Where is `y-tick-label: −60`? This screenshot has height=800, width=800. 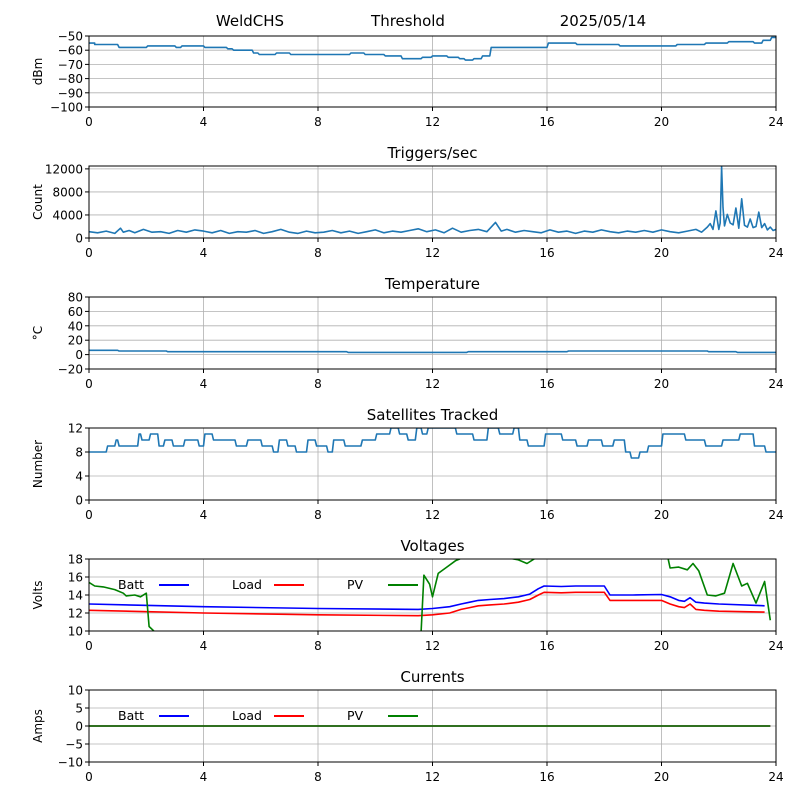
y-tick-label: −60 is located at coordinates (70, 51).